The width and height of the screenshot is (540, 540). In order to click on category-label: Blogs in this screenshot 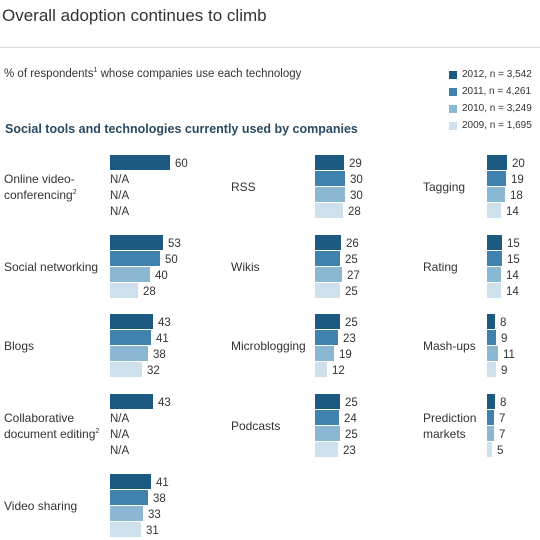, I will do `click(19, 346)`.